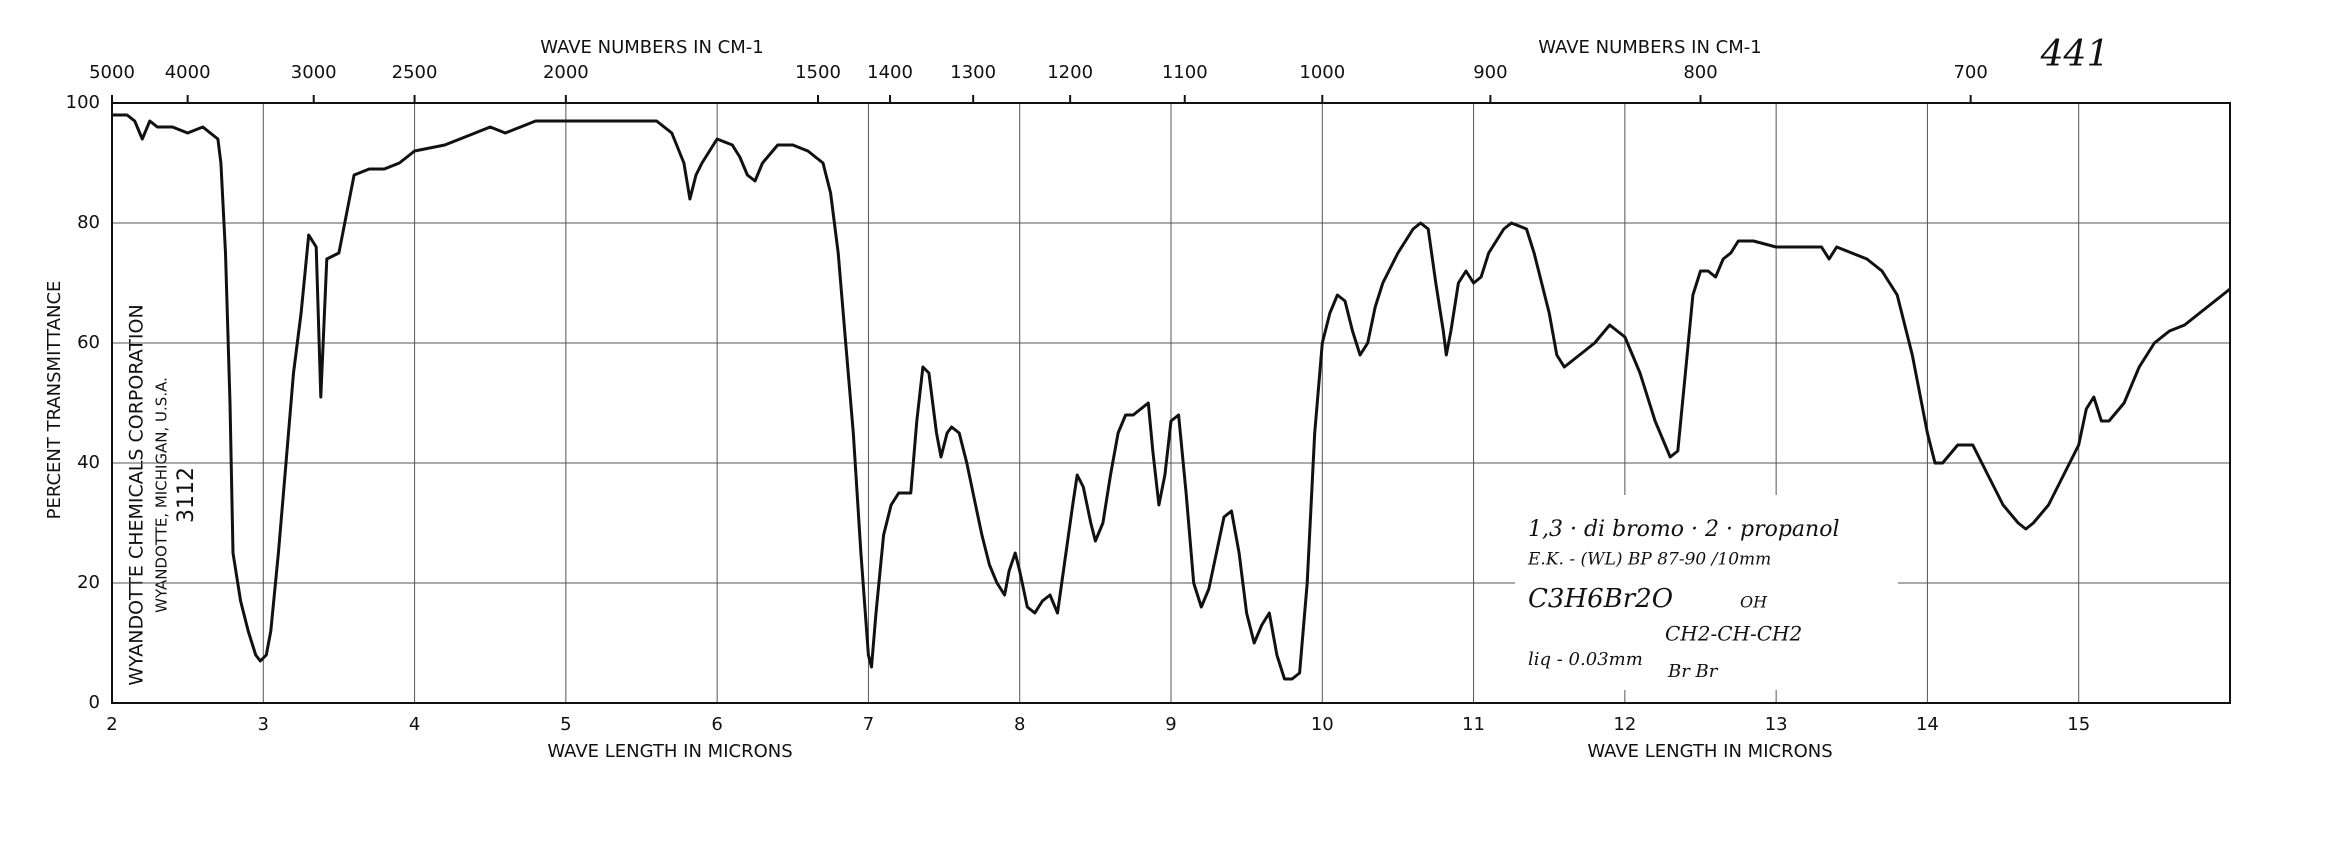 This screenshot has height=854, width=2340. What do you see at coordinates (83, 102) in the screenshot?
I see `y-tick-label: 100` at bounding box center [83, 102].